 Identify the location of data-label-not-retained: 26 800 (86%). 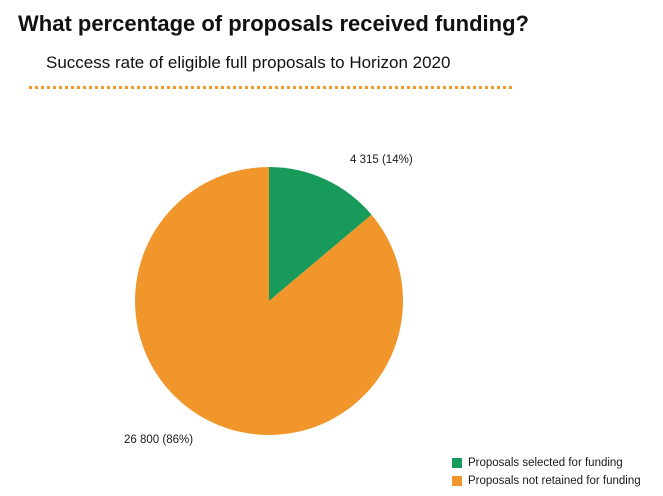
(158, 440).